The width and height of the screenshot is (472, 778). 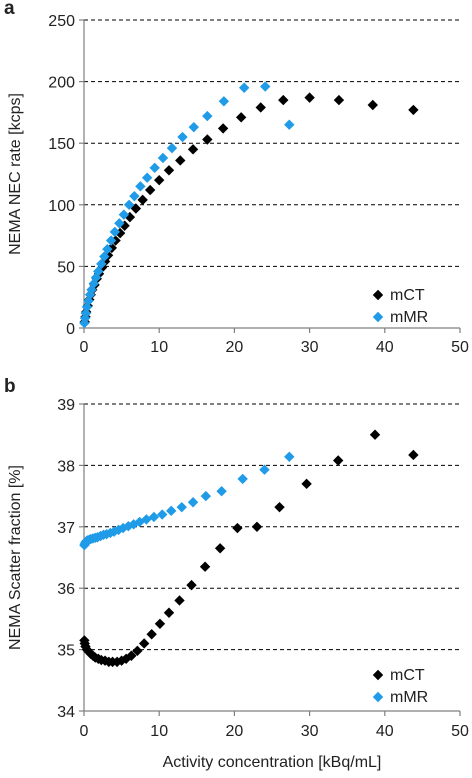 What do you see at coordinates (61, 83) in the screenshot?
I see `y-tick-label: 200` at bounding box center [61, 83].